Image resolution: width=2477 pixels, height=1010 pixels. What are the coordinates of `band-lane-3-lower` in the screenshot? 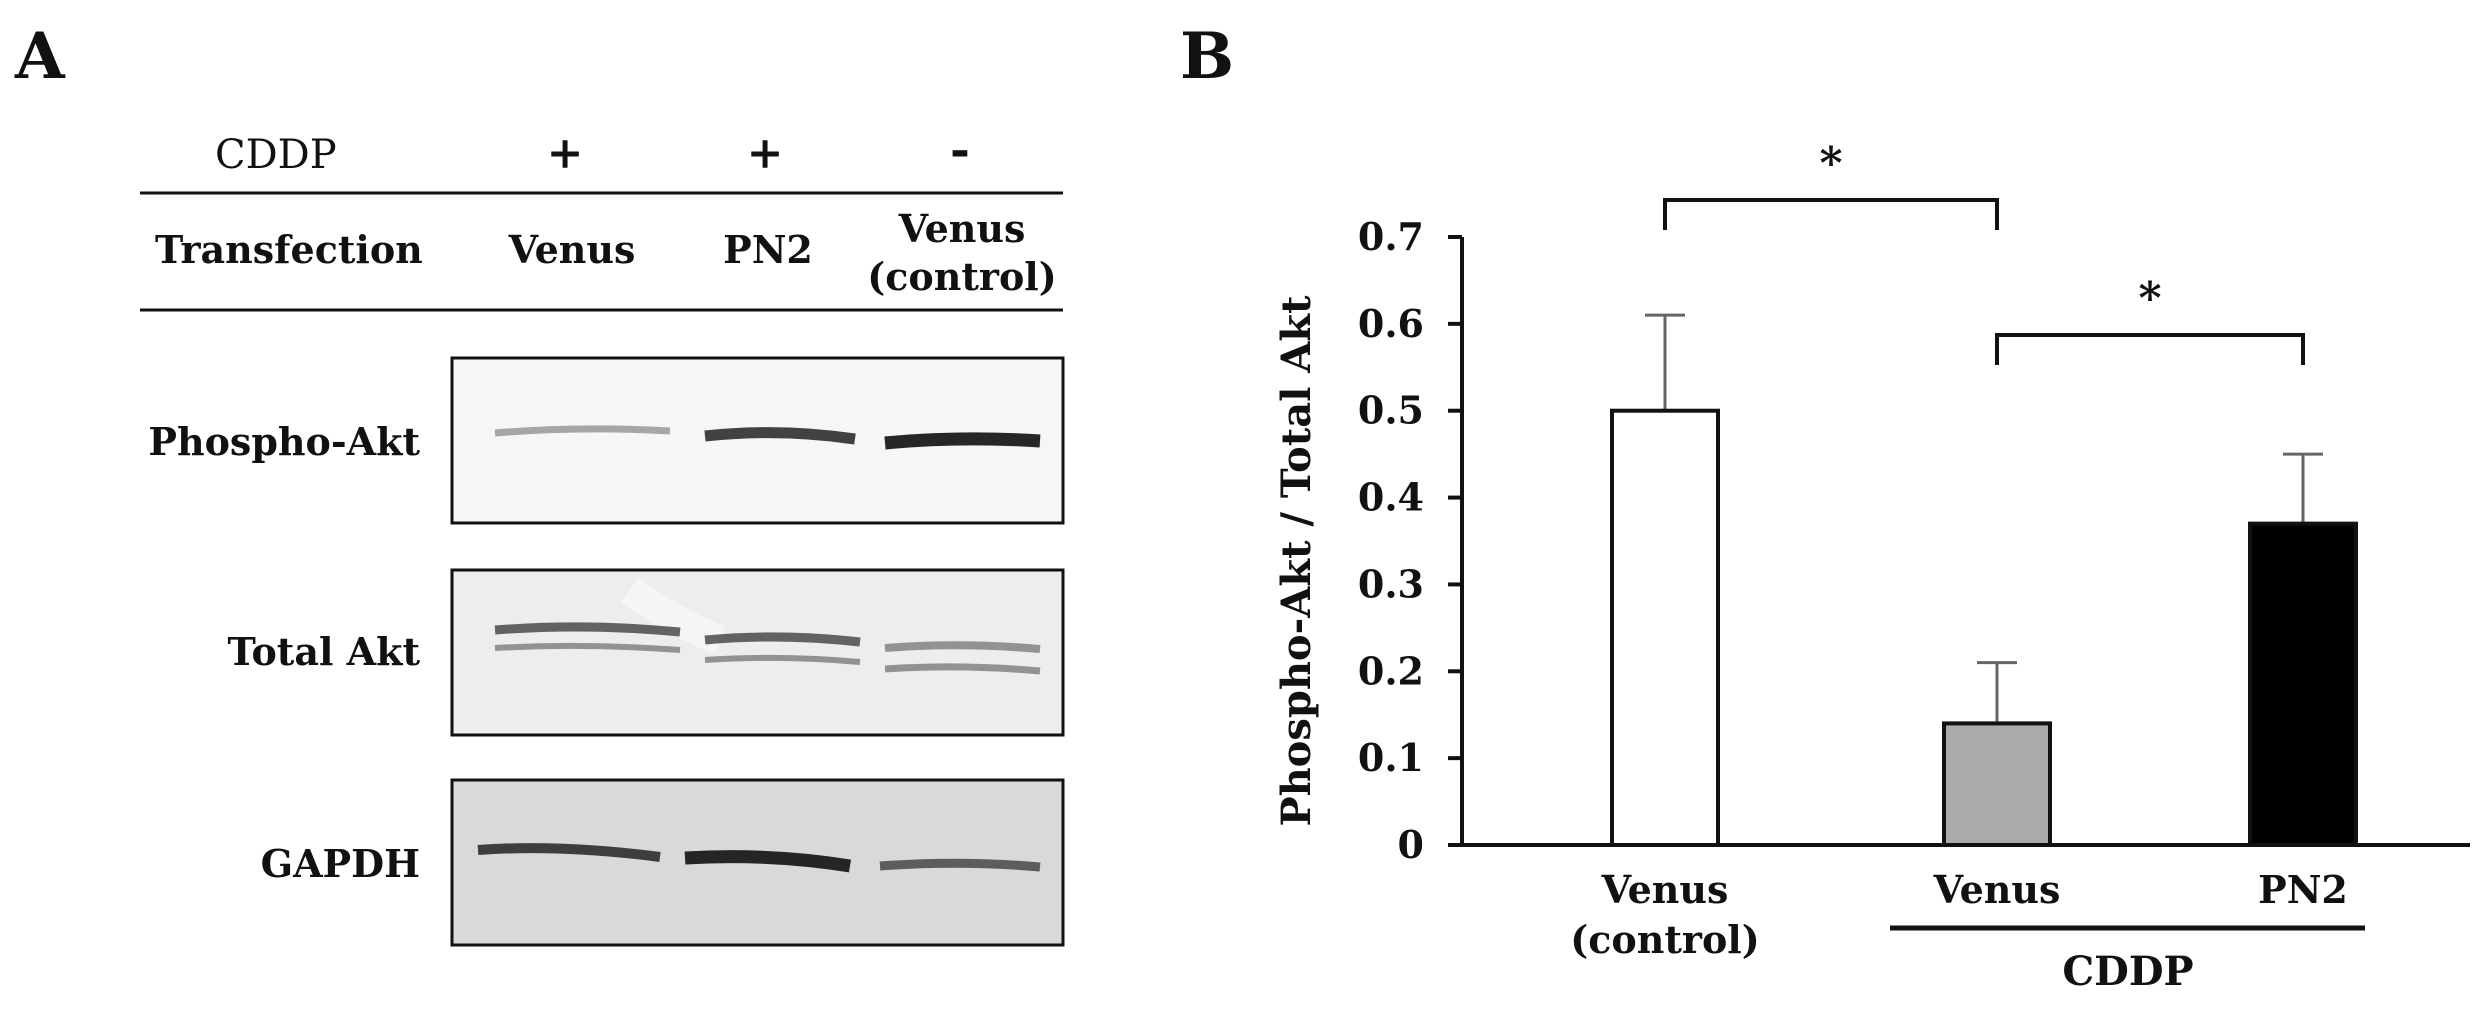 It's located at (962, 669).